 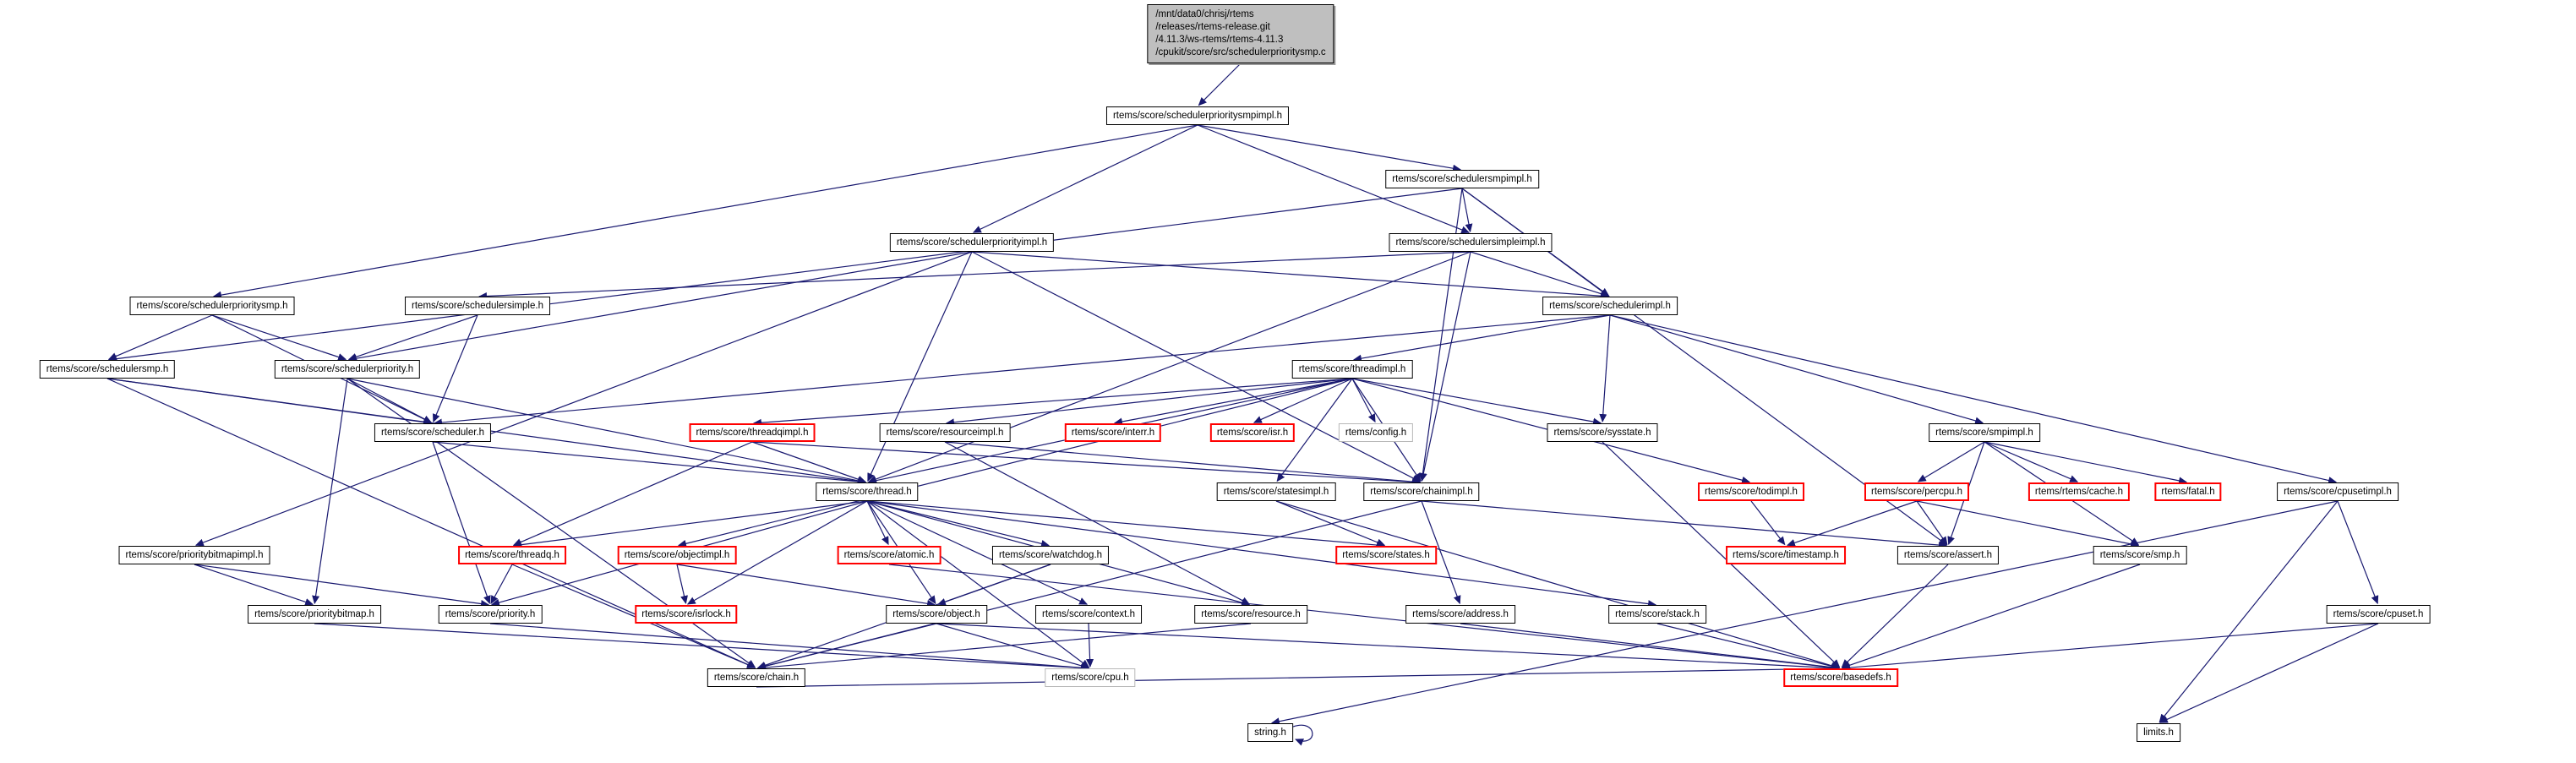 I want to click on root-path-line: /releases/rtems-release.git, so click(x=1212, y=26).